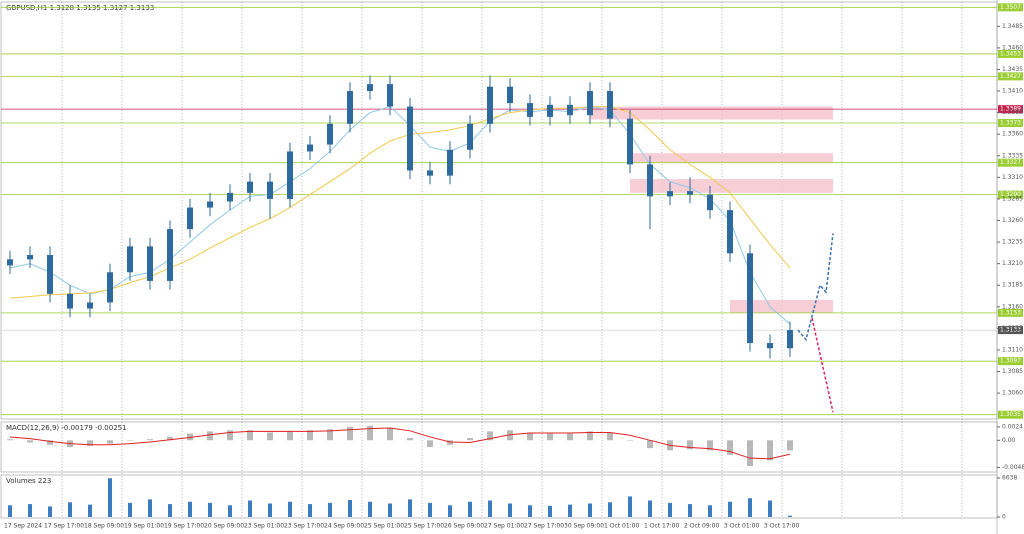 This screenshot has height=534, width=1024. Describe the element at coordinates (1010, 312) in the screenshot. I see `level-label: 1.3153` at that location.